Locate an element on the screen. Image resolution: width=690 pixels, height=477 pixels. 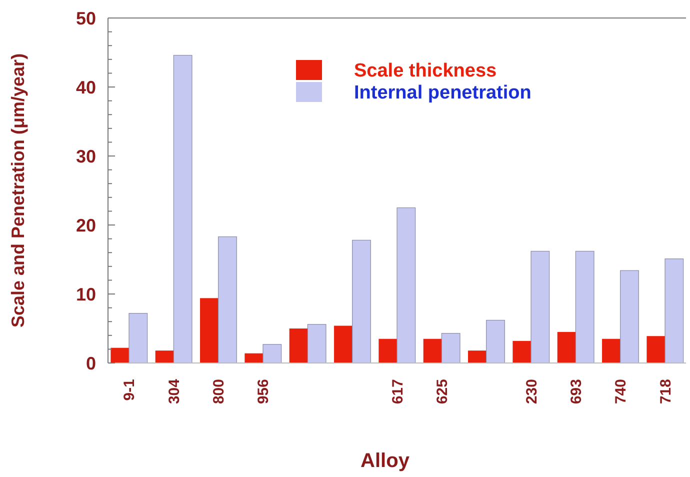
x-axis-title: Alloy is located at coordinates (385, 461).